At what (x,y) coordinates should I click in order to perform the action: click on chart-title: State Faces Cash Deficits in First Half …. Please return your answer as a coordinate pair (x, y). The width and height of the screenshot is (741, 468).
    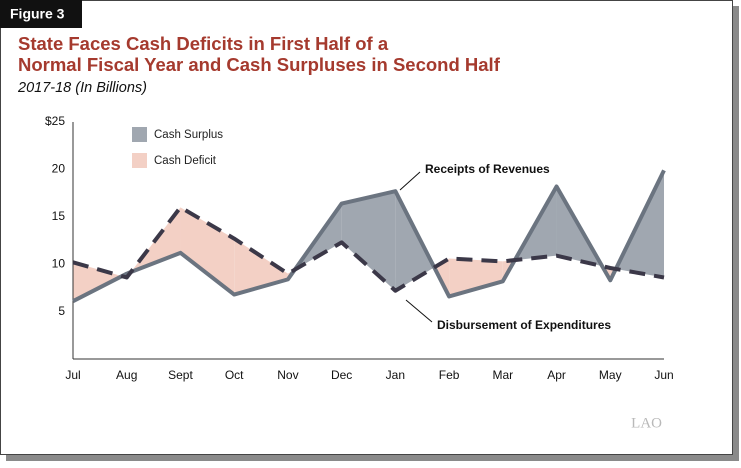
    Looking at the image, I should click on (203, 43).